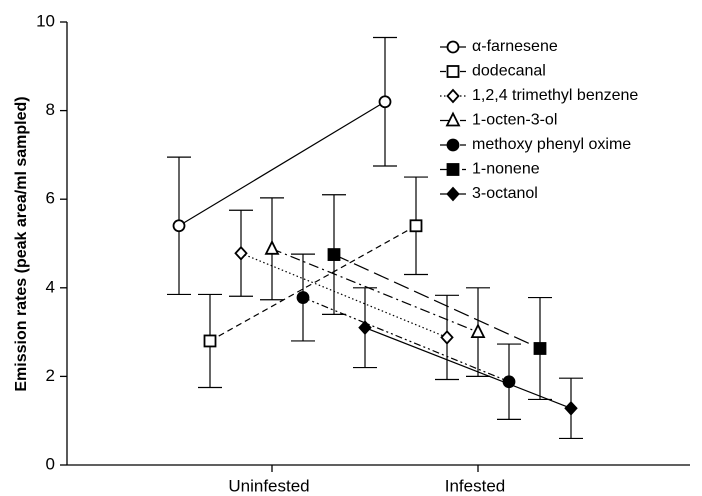  I want to click on x-tick-label: Infested, so click(475, 485).